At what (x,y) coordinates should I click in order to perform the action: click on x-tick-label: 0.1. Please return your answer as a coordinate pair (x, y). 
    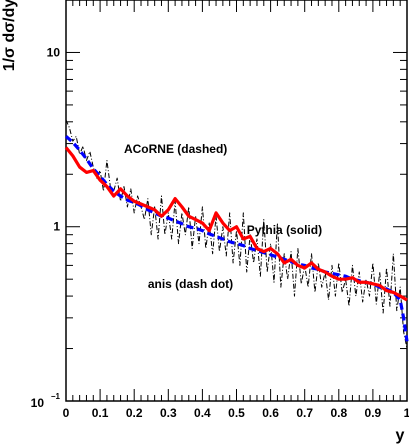
    Looking at the image, I should click on (100, 413).